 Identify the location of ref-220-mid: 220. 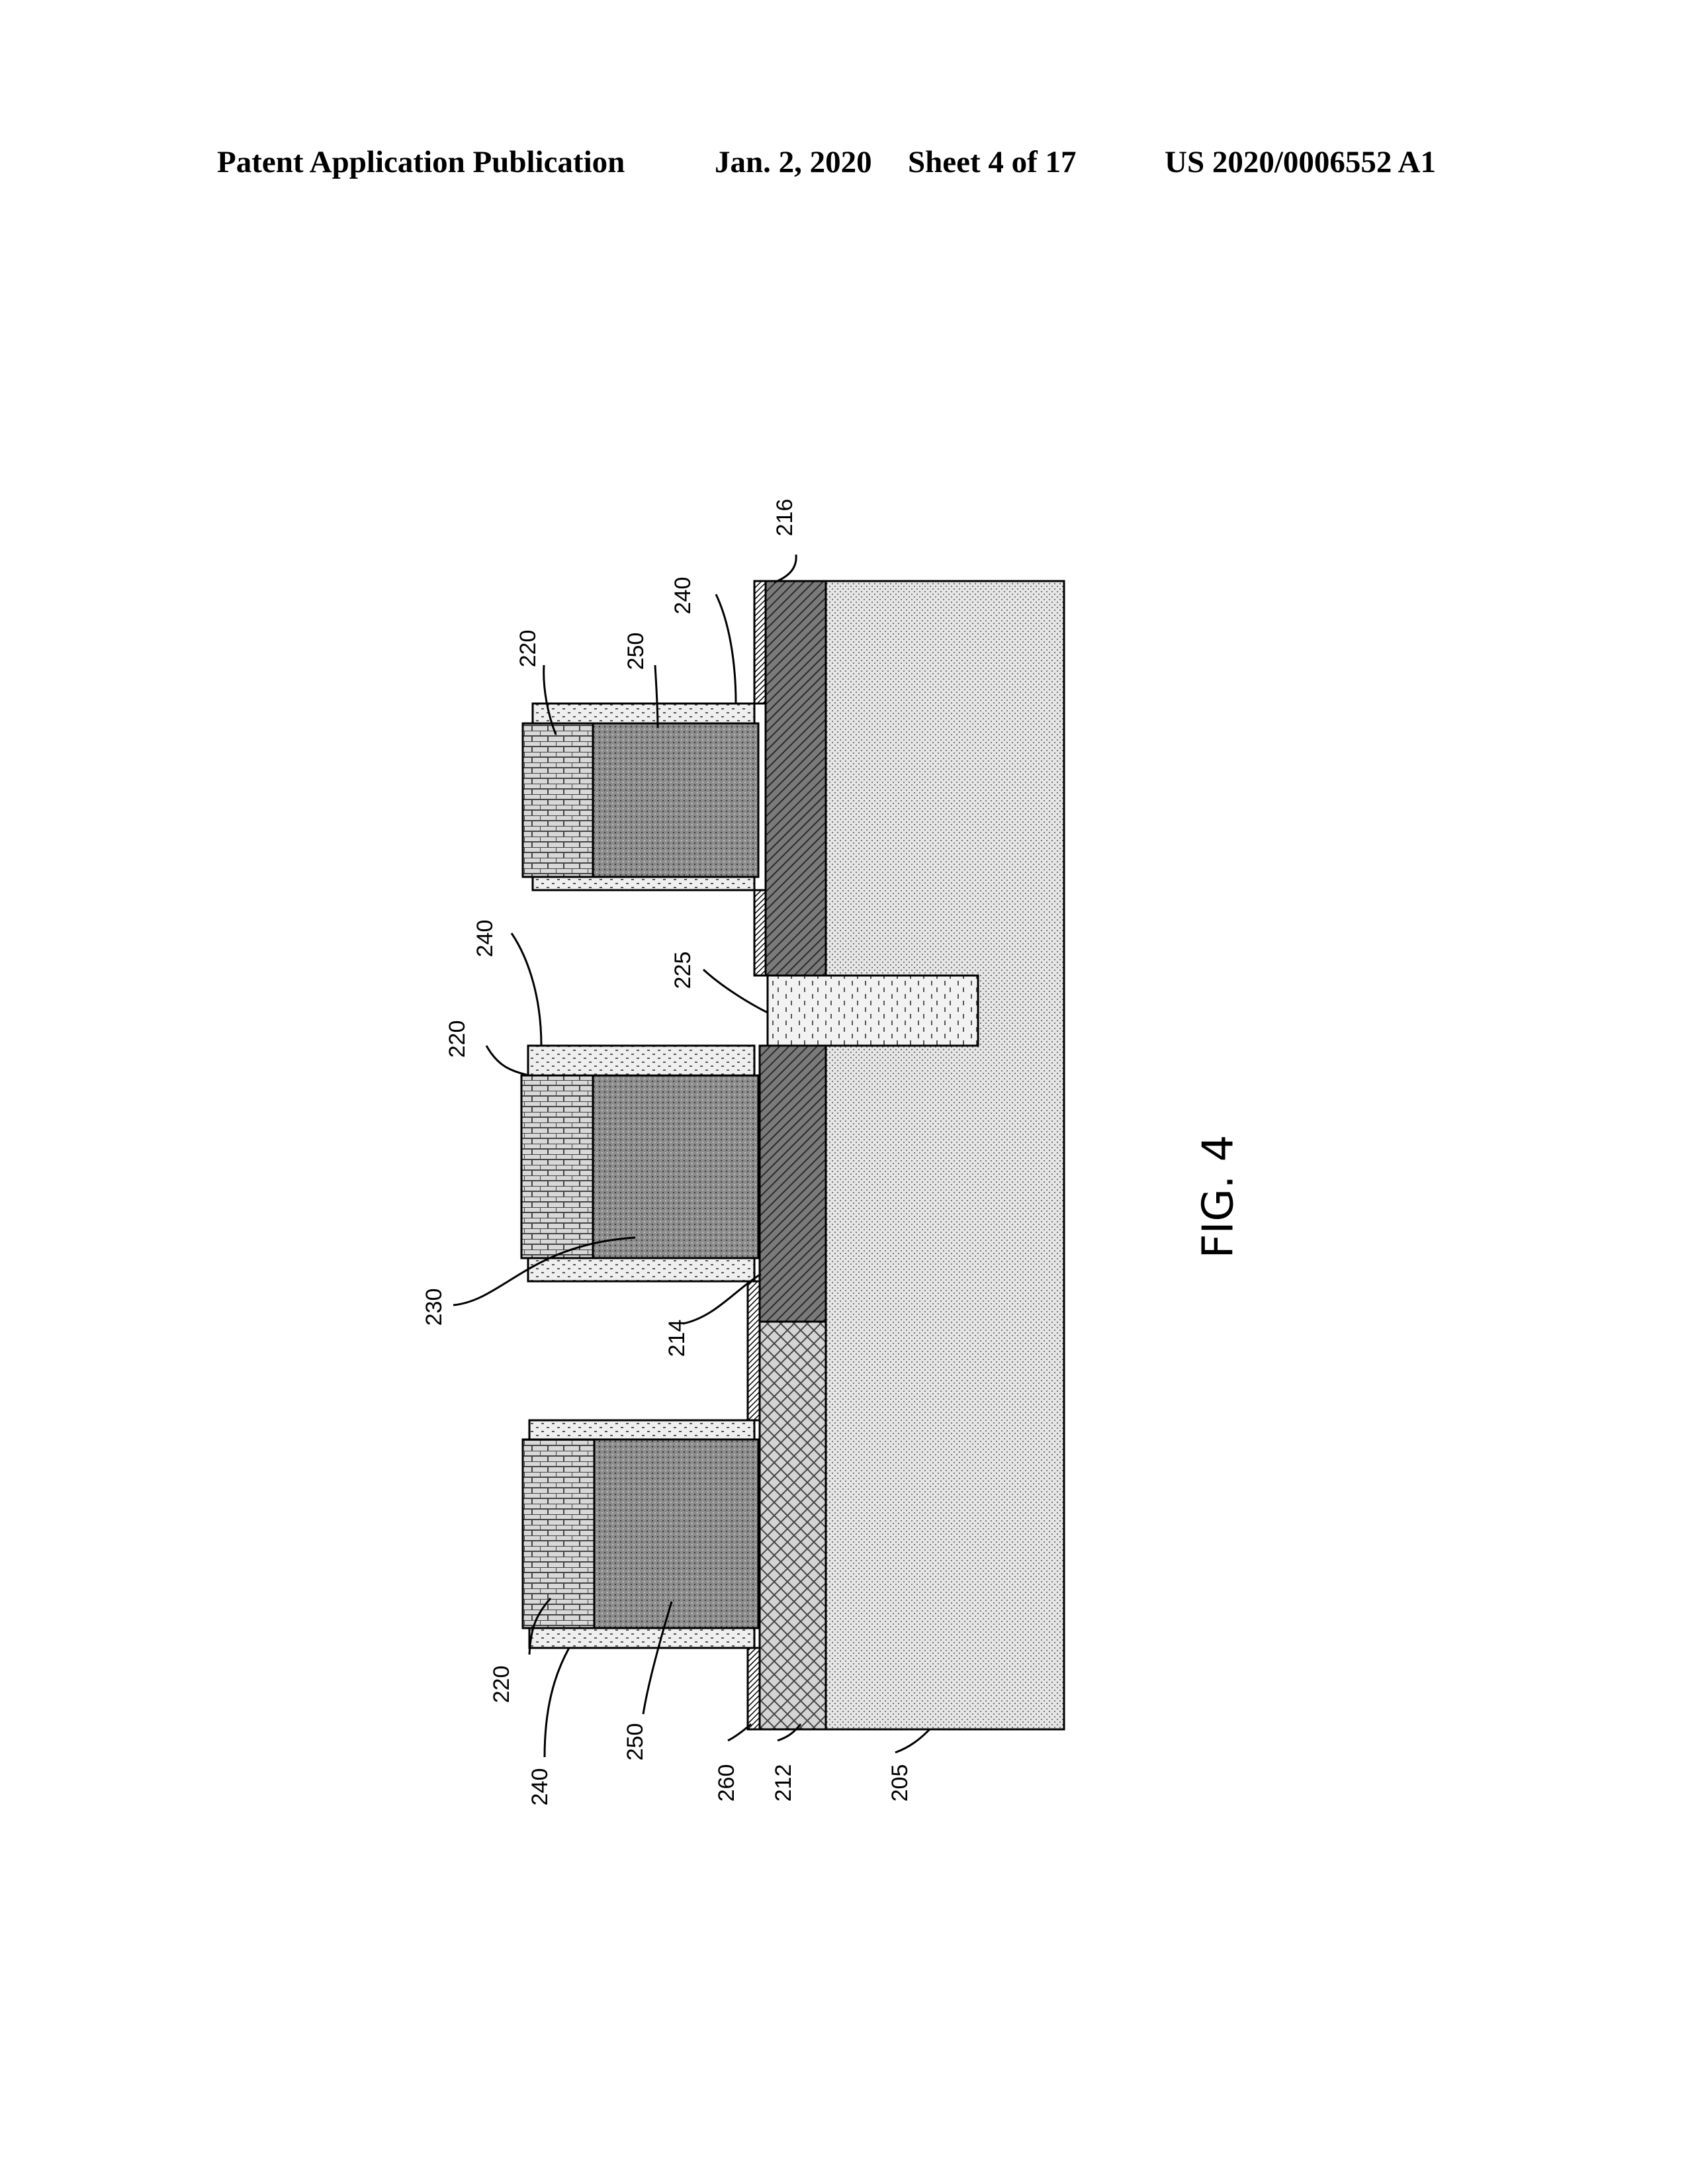
(457, 1039).